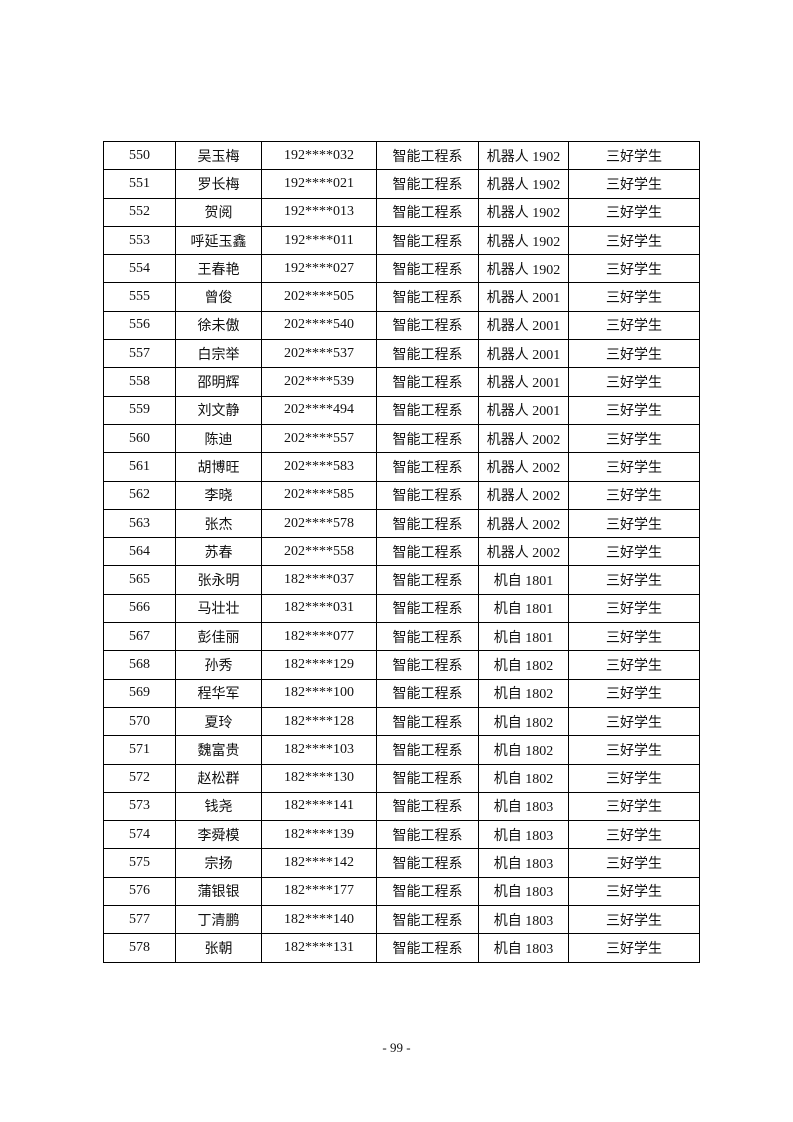 The height and width of the screenshot is (1122, 793). What do you see at coordinates (319, 637) in the screenshot?
I see `student-id: 182****077` at bounding box center [319, 637].